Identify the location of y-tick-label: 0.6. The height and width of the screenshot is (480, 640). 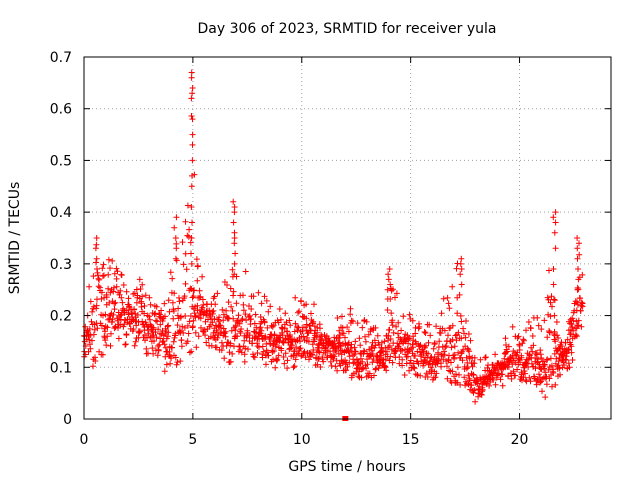
(61, 110).